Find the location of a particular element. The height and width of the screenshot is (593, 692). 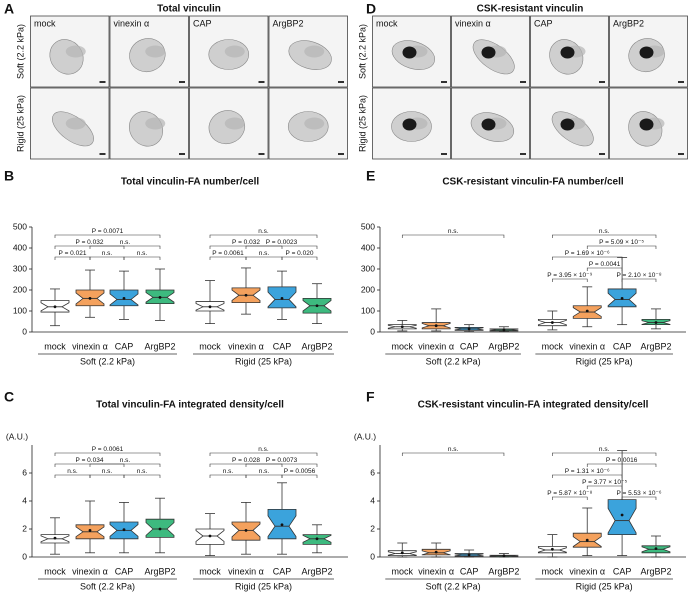

y-tick-label: 100 is located at coordinates (20, 310).